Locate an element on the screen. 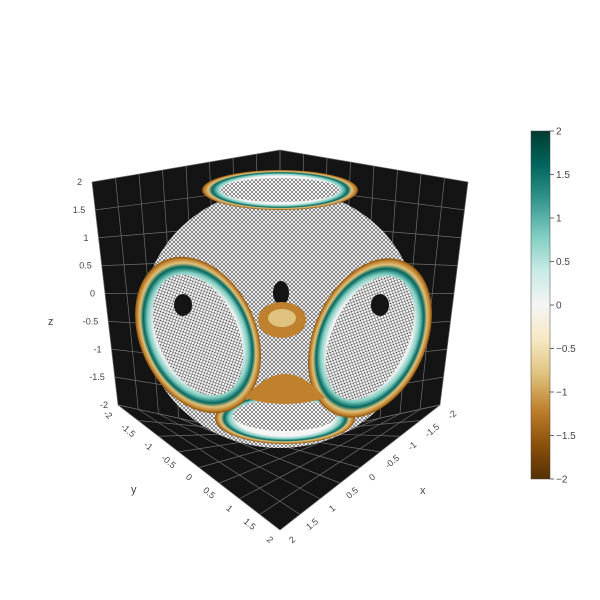 Image resolution: width=600 pixels, height=600 pixels. z-tick-label: -1 is located at coordinates (97, 349).